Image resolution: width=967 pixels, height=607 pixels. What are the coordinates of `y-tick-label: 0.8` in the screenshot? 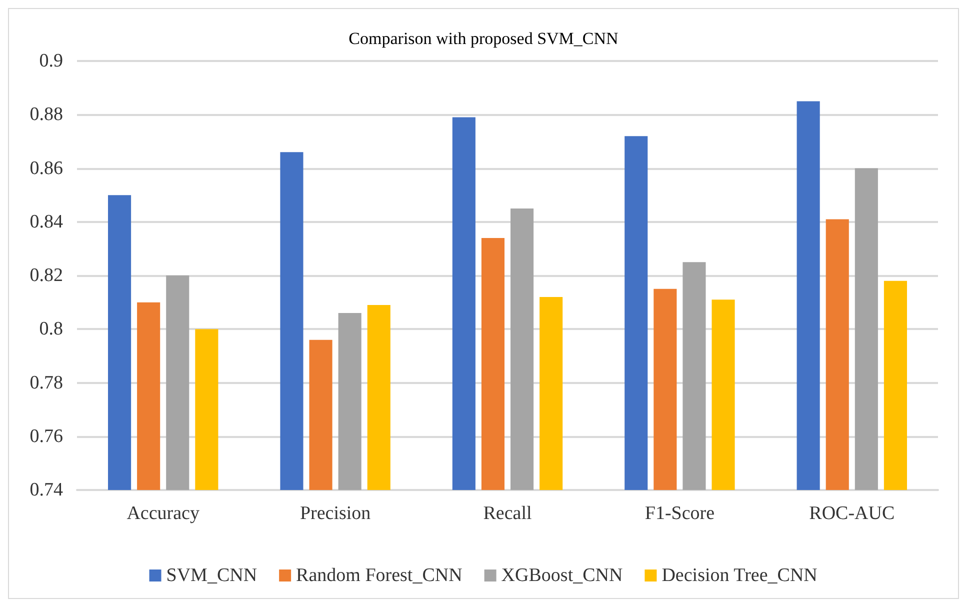 It's located at (51, 329).